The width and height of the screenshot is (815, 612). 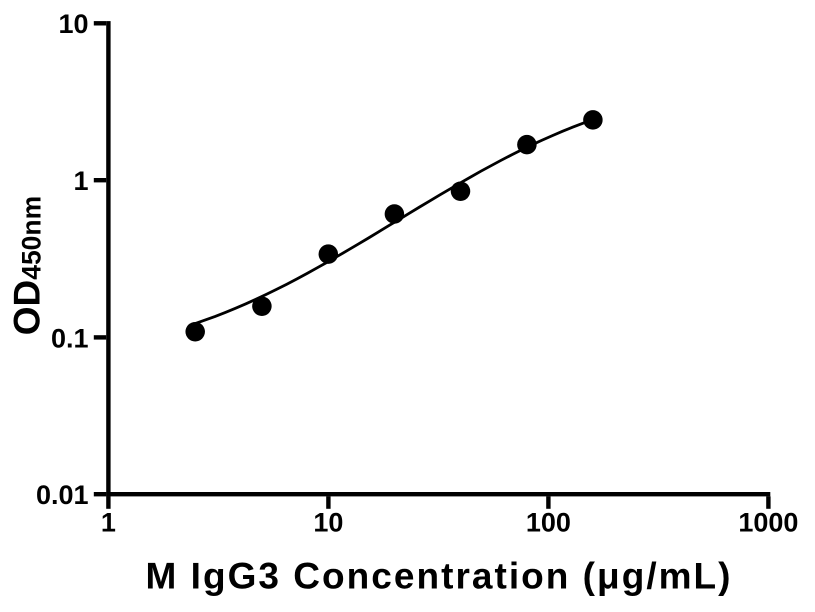 I want to click on svg-text: M IgG3 Concentration (μg/mL), so click(x=438, y=576).